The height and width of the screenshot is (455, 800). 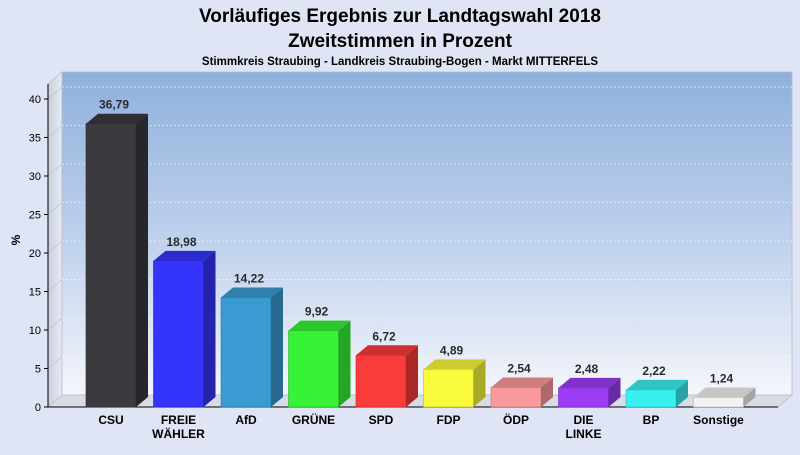 I want to click on category-label: FDP, so click(x=449, y=420).